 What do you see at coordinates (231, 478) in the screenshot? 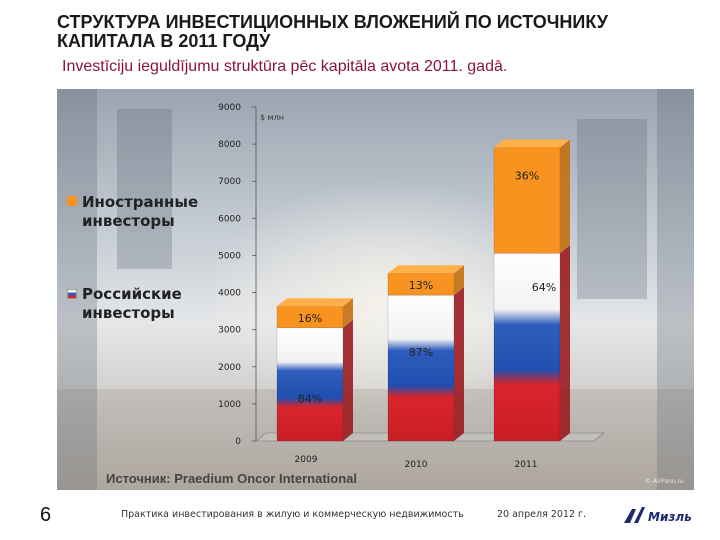
I see `source-note: Источник: Praedium Oncor International` at bounding box center [231, 478].